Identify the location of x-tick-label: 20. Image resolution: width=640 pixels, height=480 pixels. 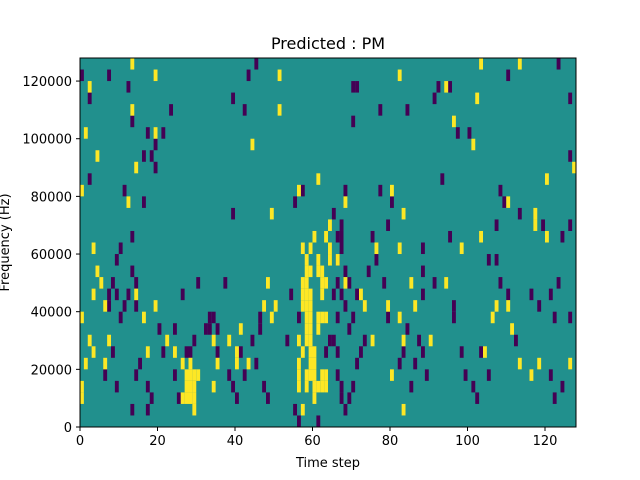
(157, 441).